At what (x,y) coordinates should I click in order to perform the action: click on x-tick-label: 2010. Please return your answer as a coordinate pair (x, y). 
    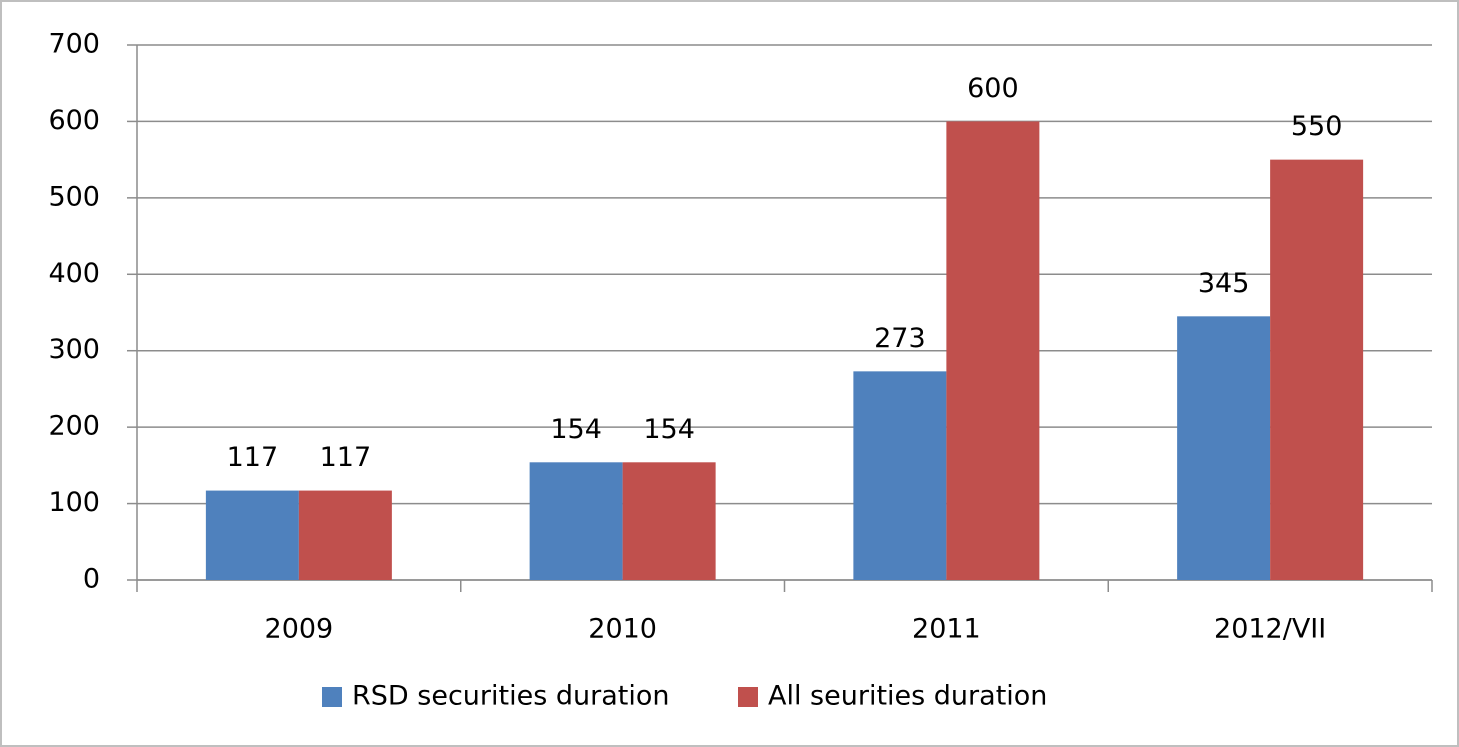
    Looking at the image, I should click on (622, 629).